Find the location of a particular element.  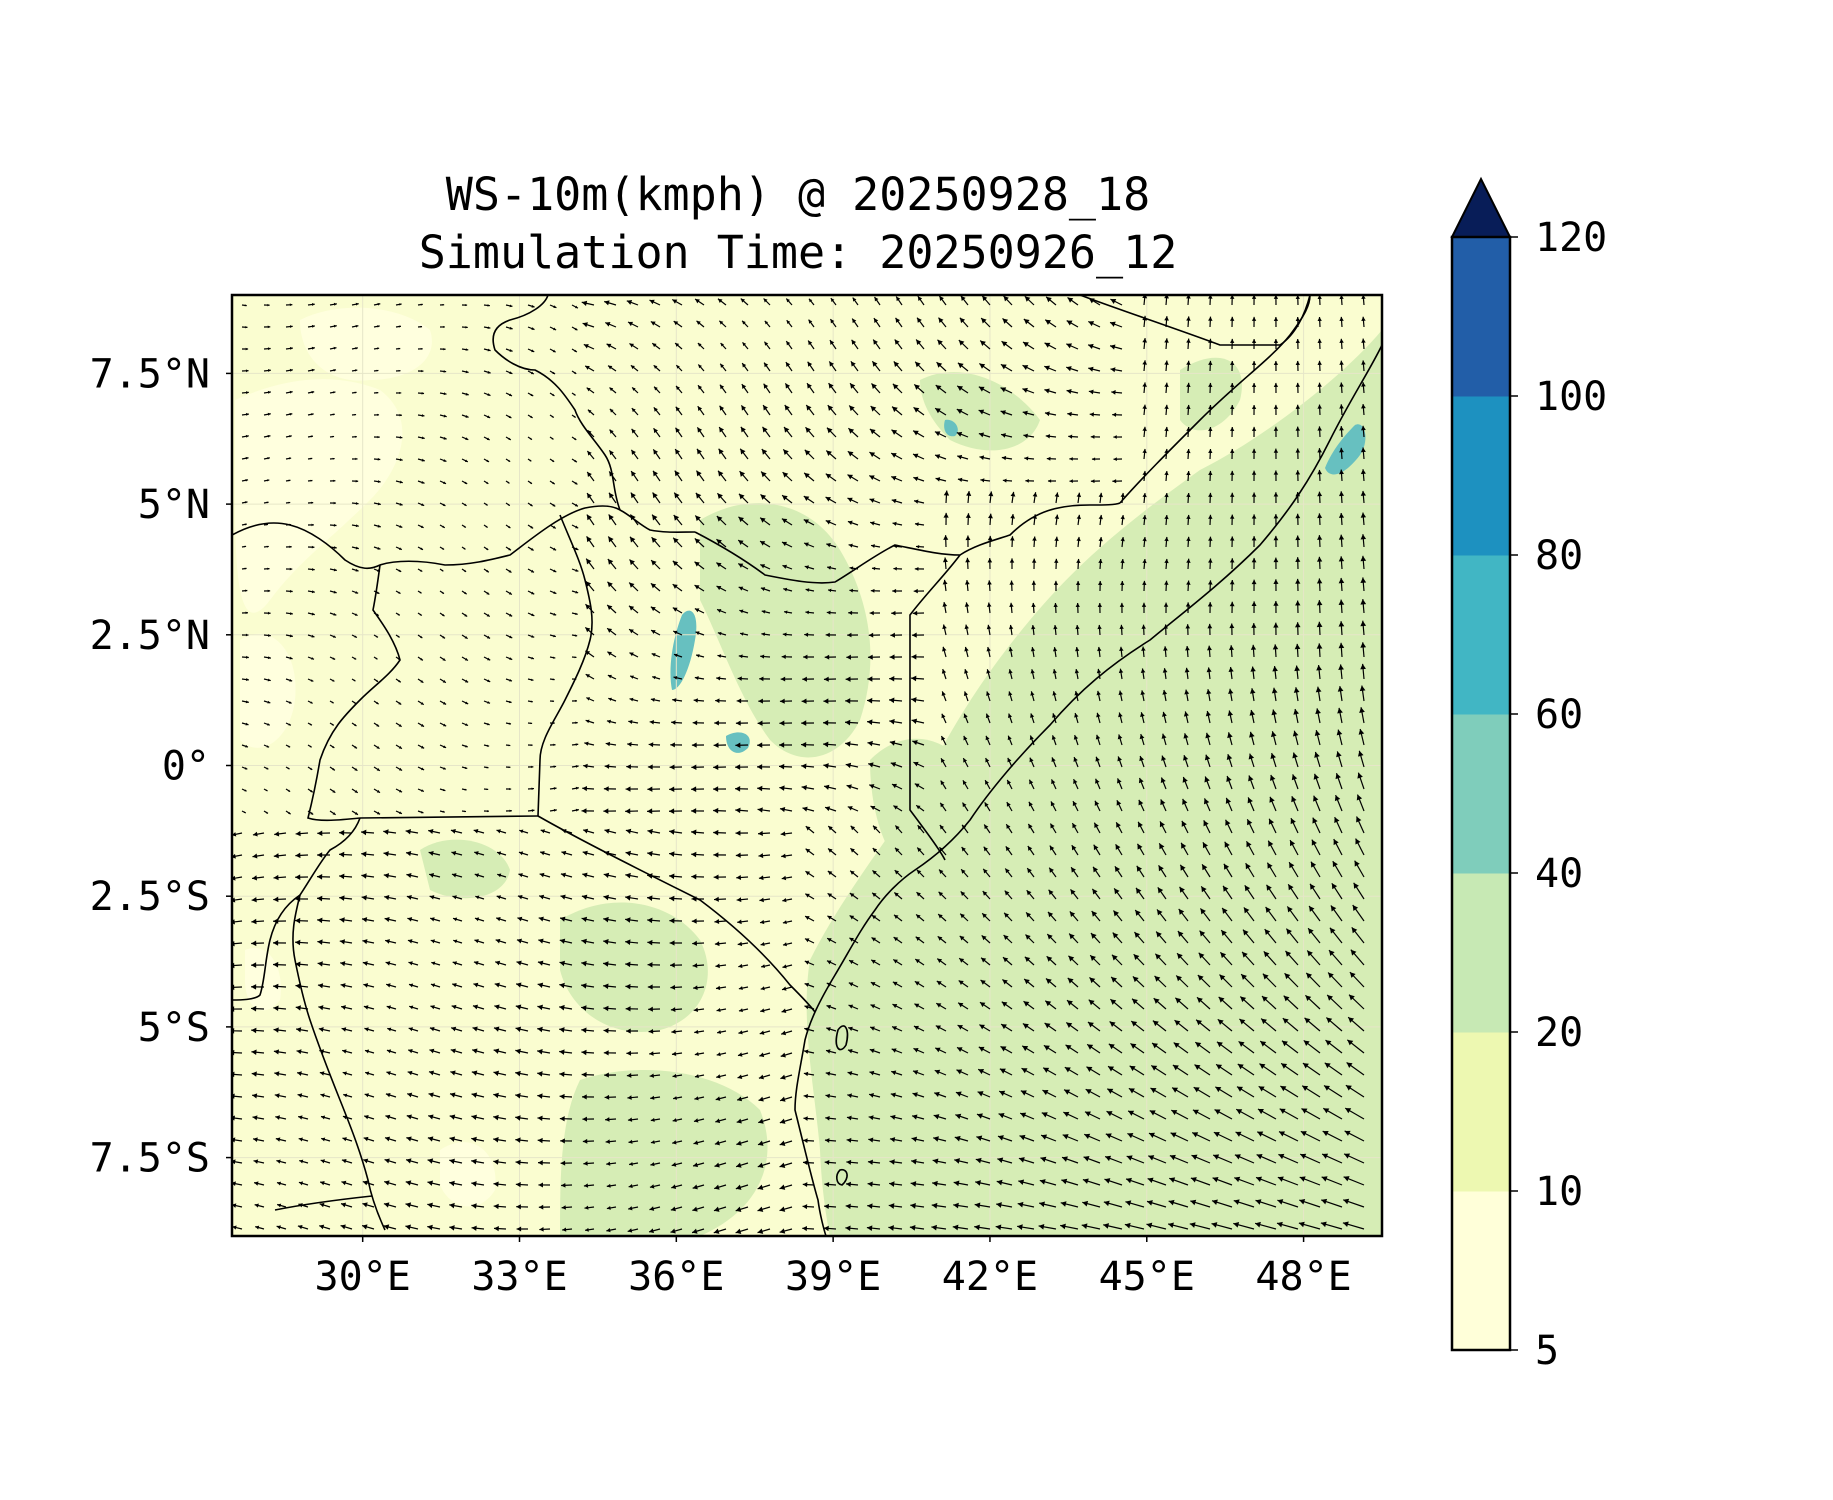

x-tick-label: 42°E is located at coordinates (990, 1277).